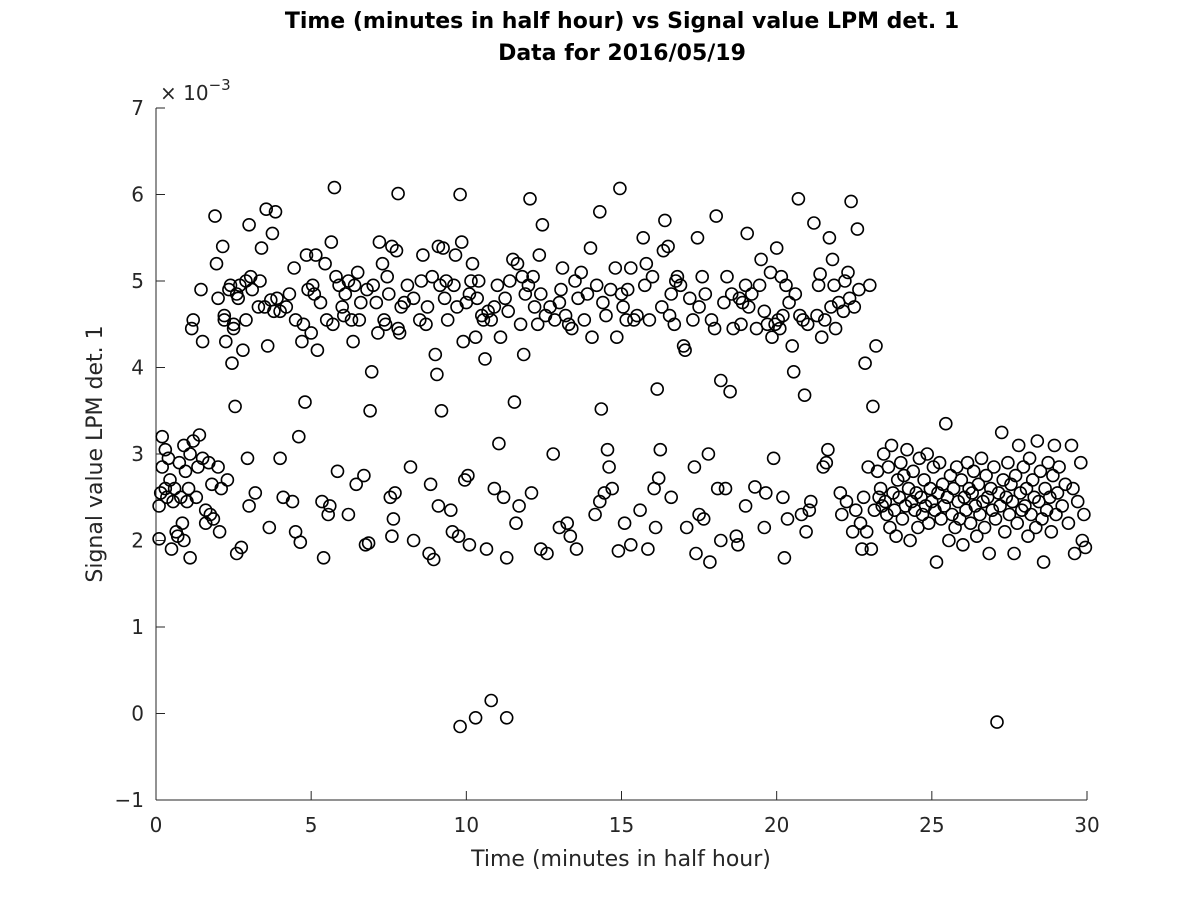  I want to click on y-tick-label: −1, so click(129, 800).